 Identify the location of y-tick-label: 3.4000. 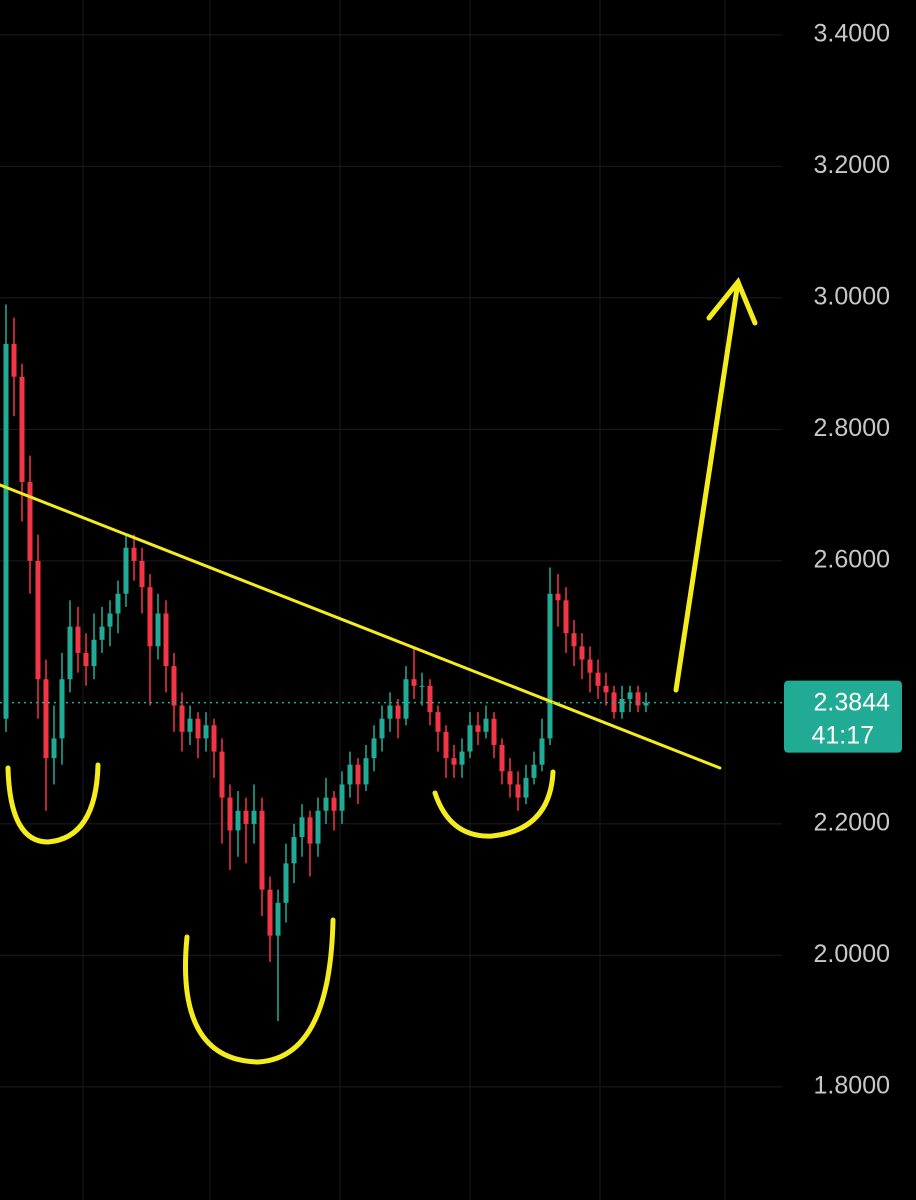
(852, 33).